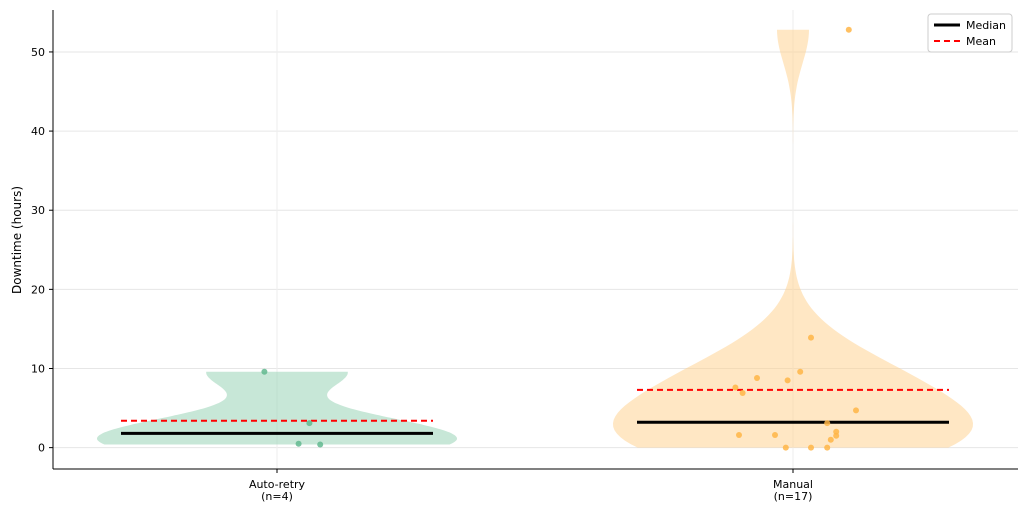  Describe the element at coordinates (535, 411) in the screenshot. I see `stat-lines` at that location.